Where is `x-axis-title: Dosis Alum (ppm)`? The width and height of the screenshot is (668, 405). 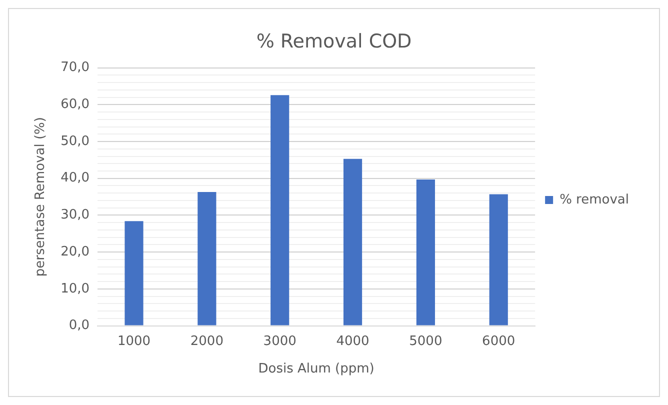 x-axis-title: Dosis Alum (ppm) is located at coordinates (316, 369).